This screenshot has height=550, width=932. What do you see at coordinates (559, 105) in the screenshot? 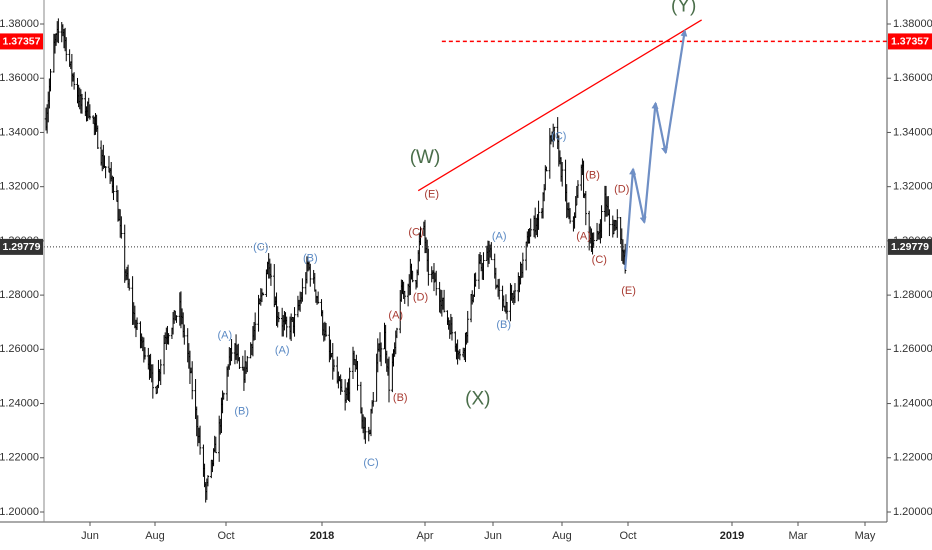
I see `trend-line` at bounding box center [559, 105].